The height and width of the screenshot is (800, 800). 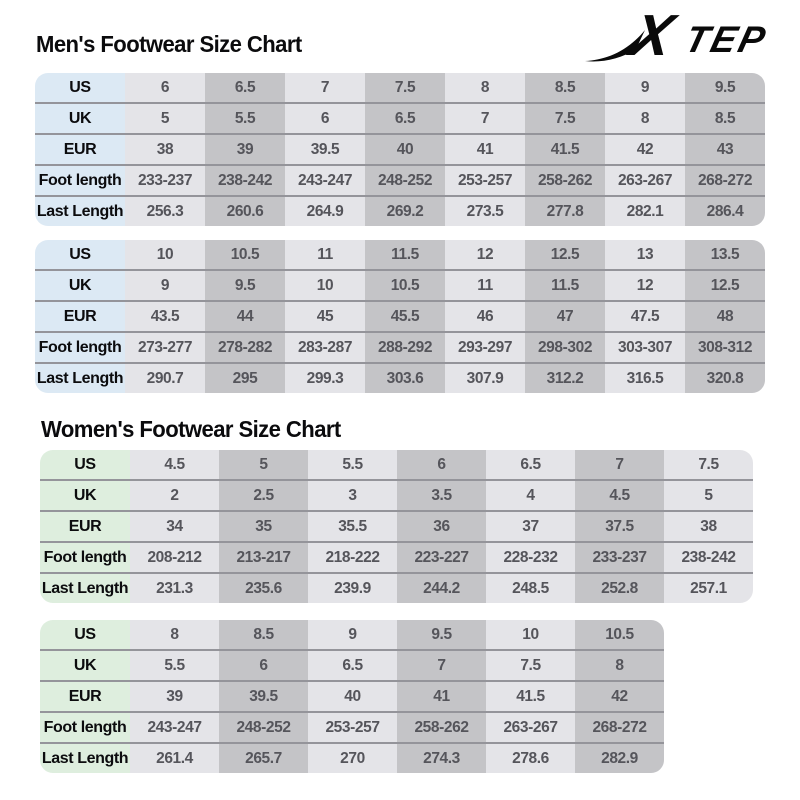 What do you see at coordinates (165, 377) in the screenshot?
I see `size-cell: 290.7` at bounding box center [165, 377].